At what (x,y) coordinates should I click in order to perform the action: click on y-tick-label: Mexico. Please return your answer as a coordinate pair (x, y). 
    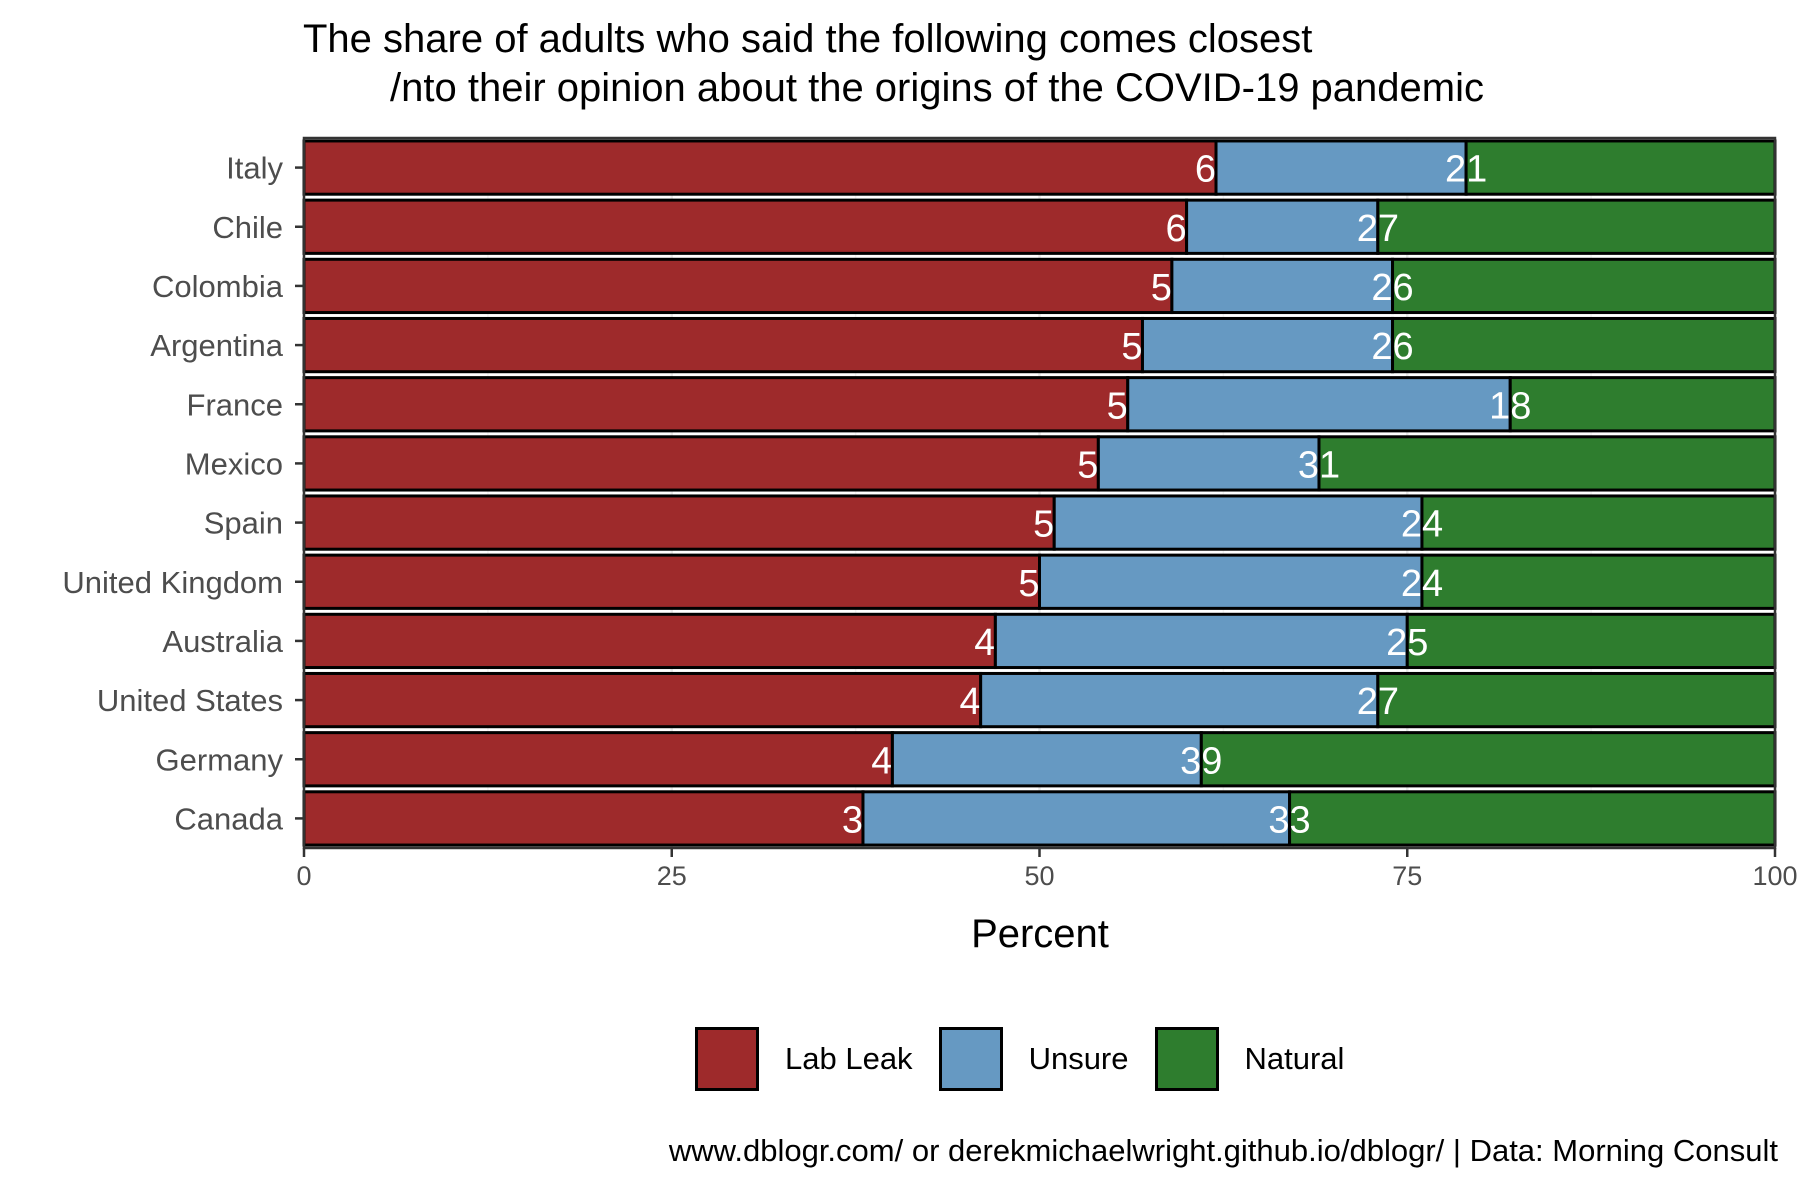
    Looking at the image, I should click on (234, 463).